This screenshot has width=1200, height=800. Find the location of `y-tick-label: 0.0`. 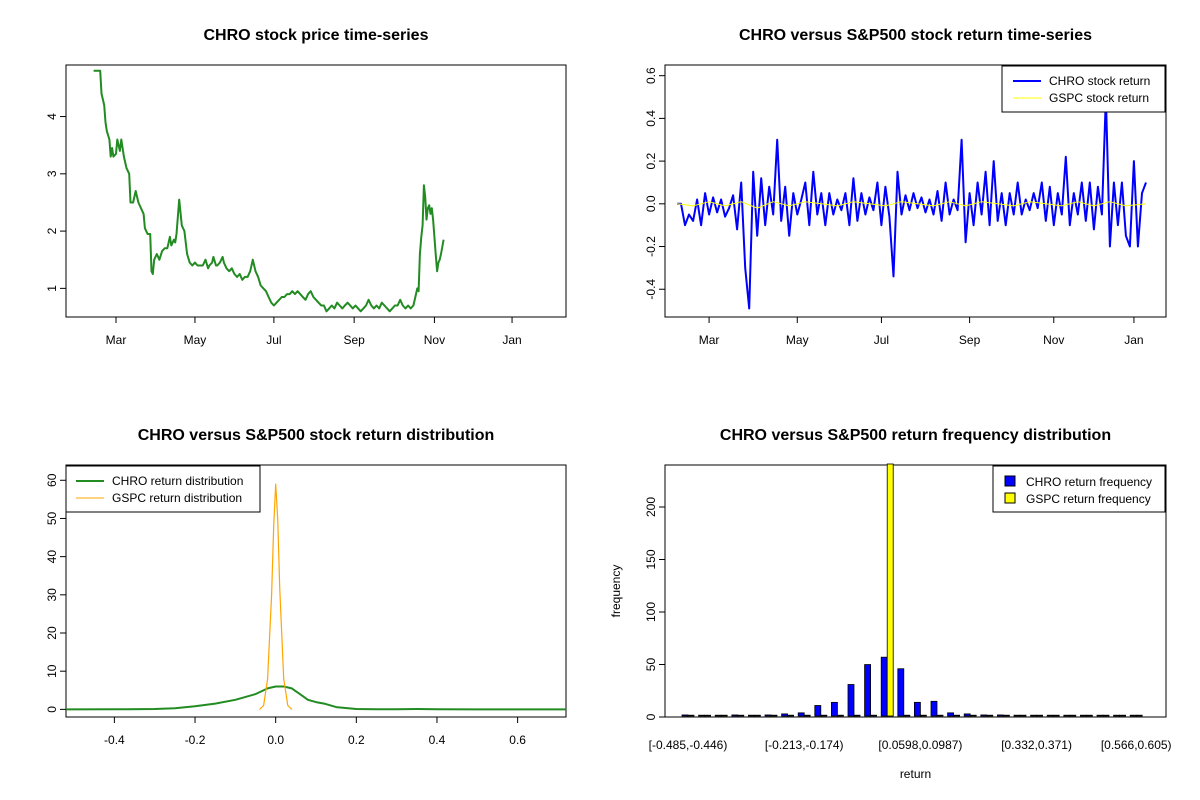

y-tick-label: 0.0 is located at coordinates (651, 203).